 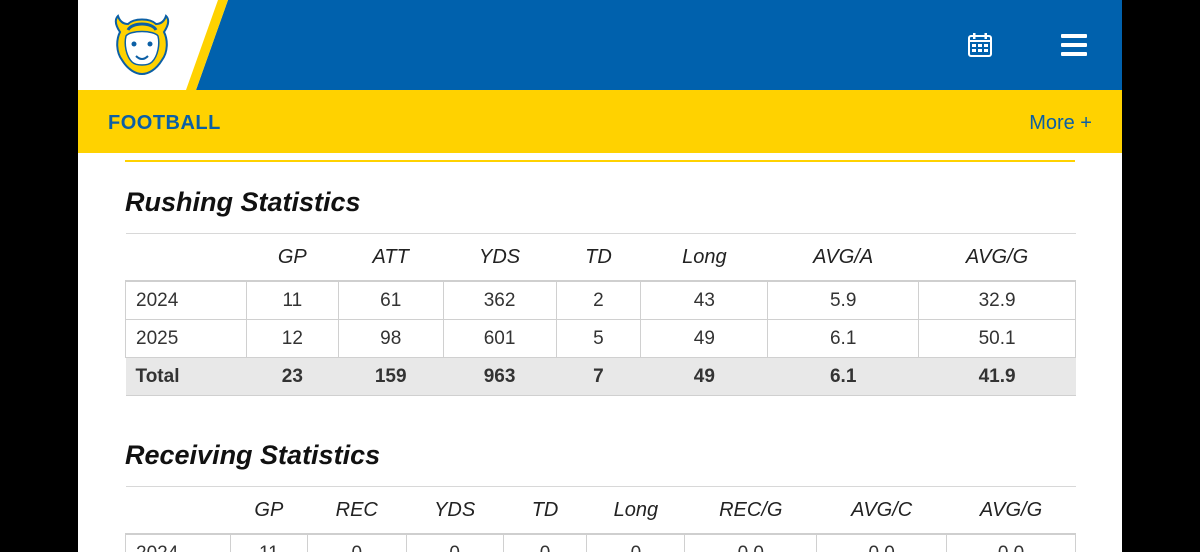 What do you see at coordinates (243, 202) in the screenshot?
I see `rushing-title: Rushing Statistics` at bounding box center [243, 202].